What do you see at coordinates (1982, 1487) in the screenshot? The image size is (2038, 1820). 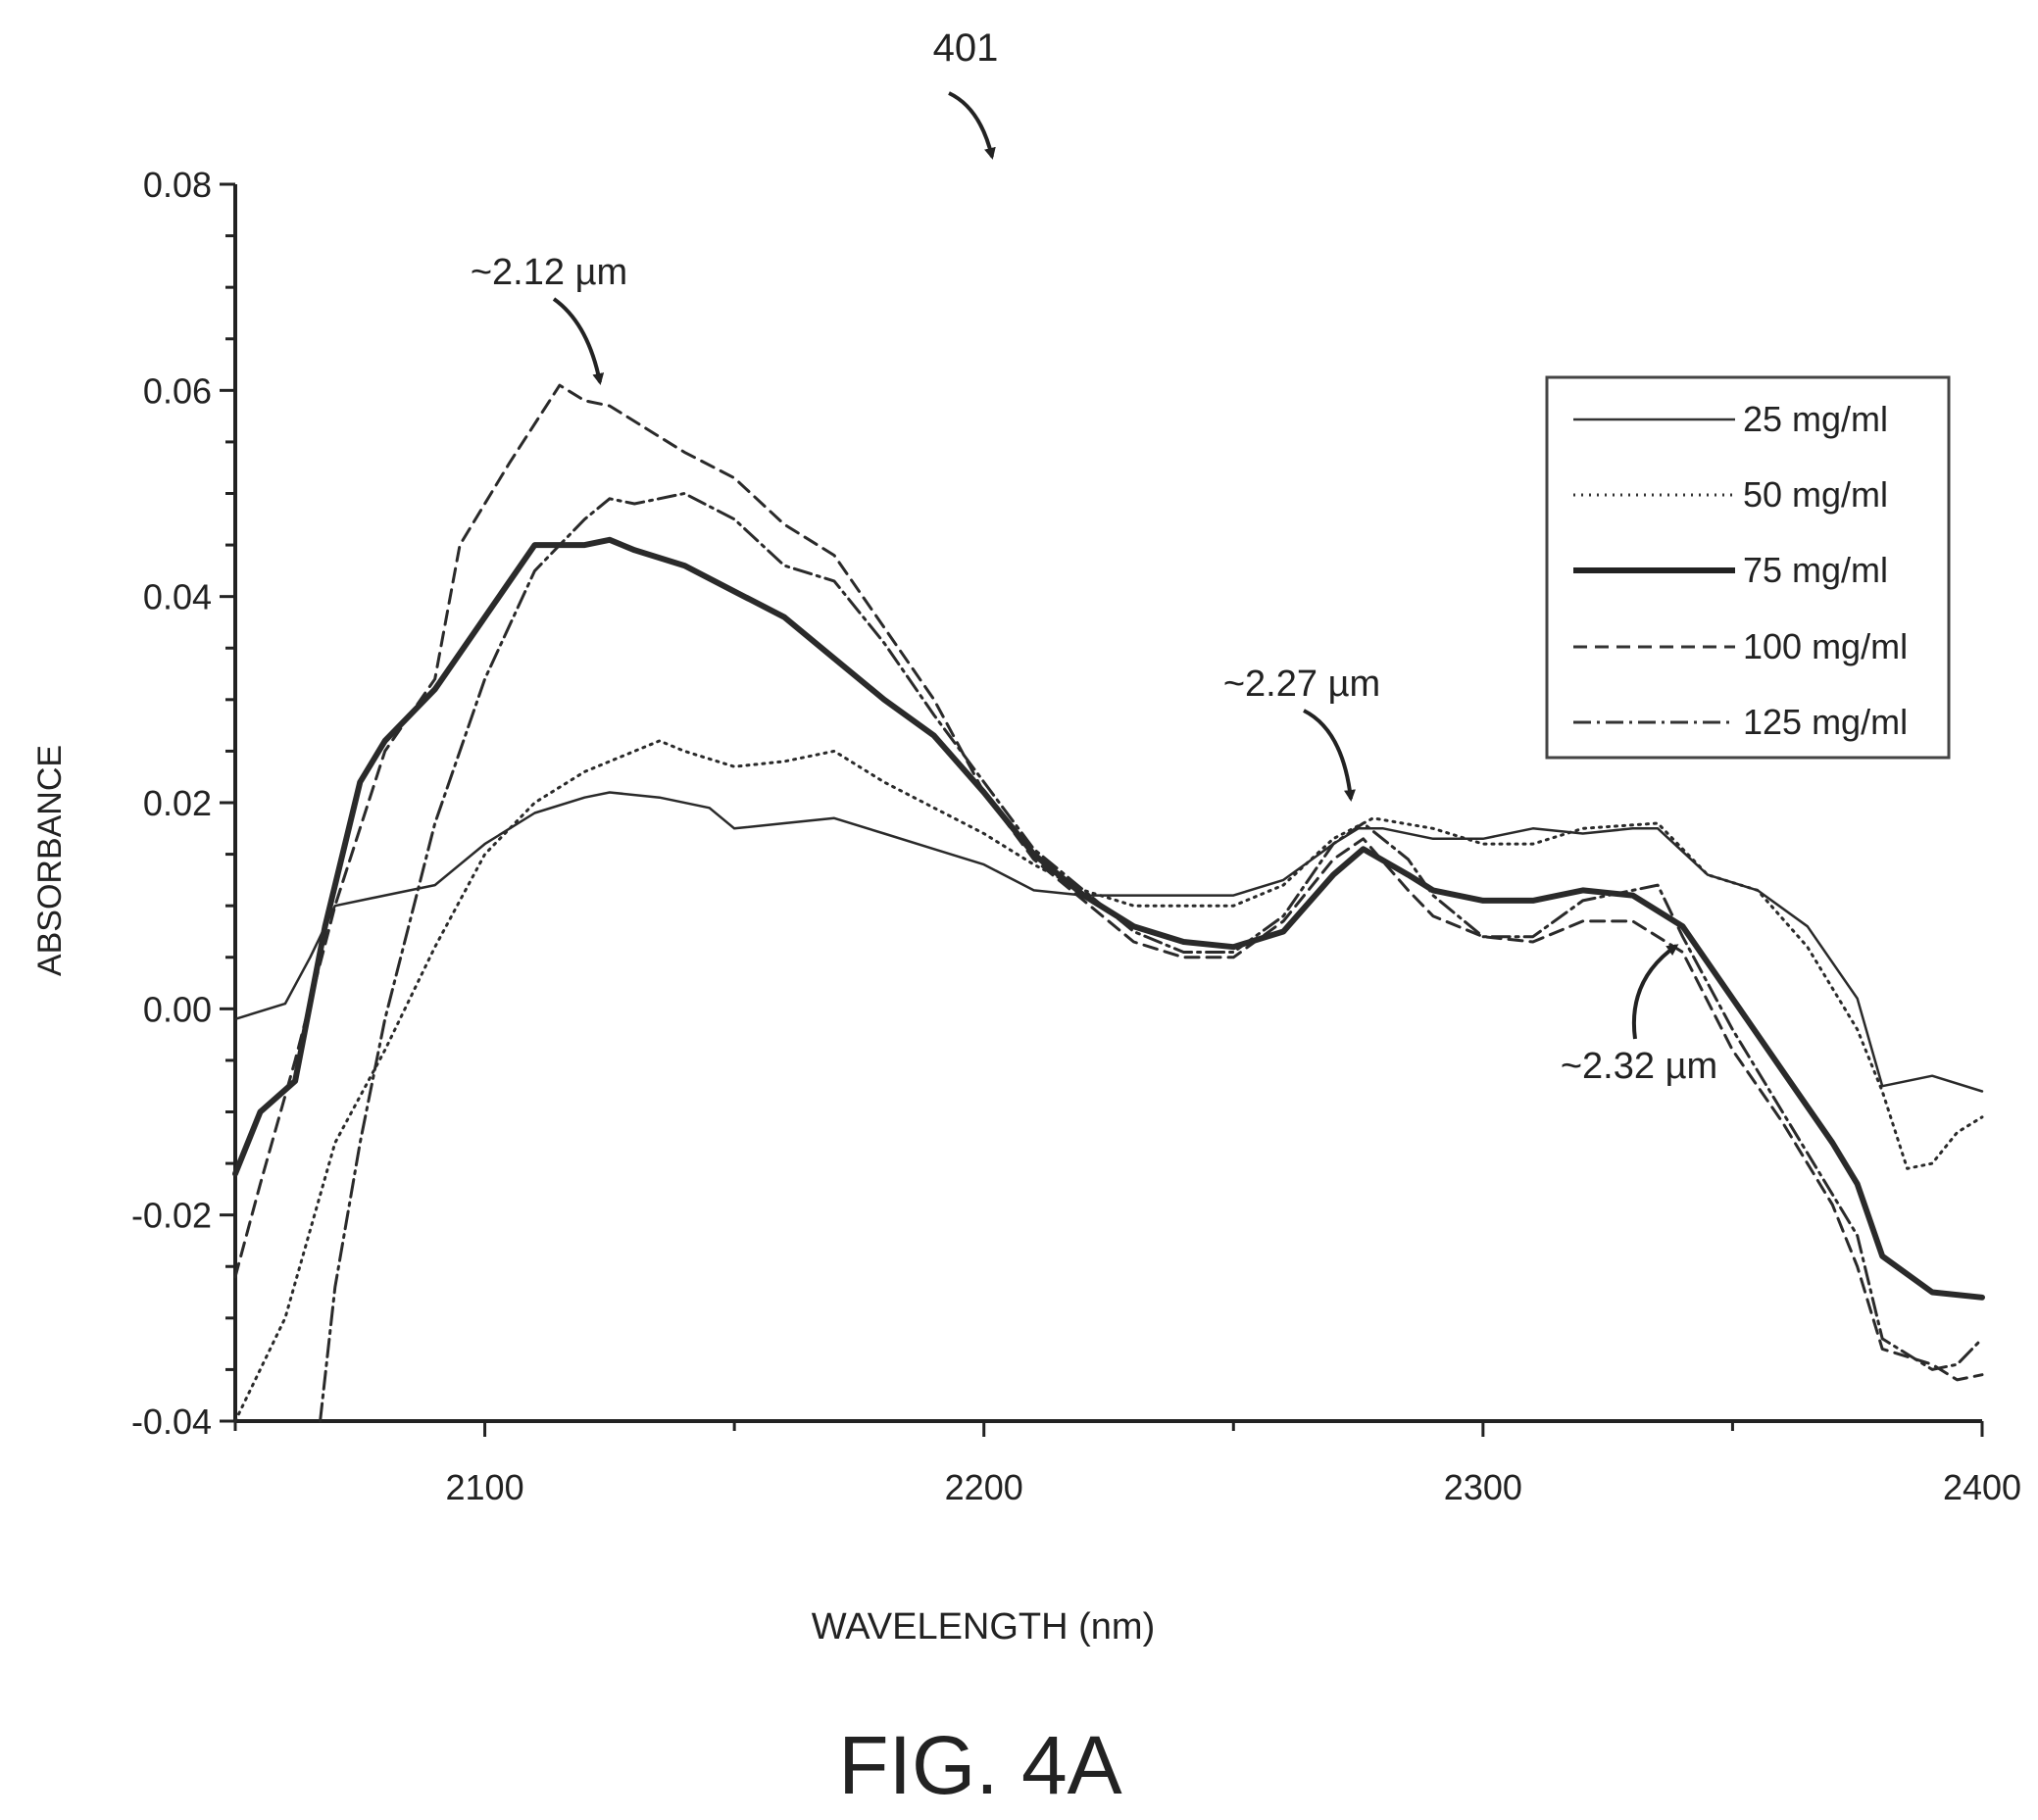 I see `x-tick-label: 2400` at bounding box center [1982, 1487].